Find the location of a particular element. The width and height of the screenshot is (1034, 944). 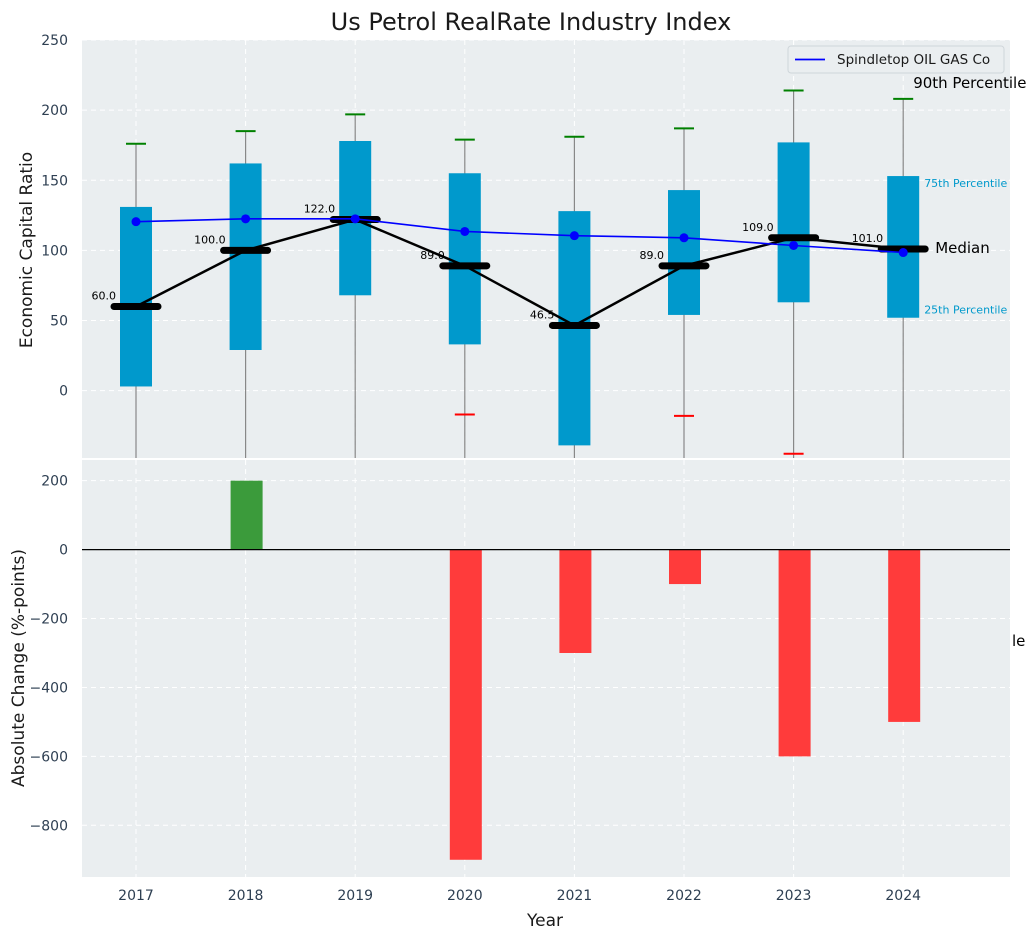

median-value-label: 46.5 is located at coordinates (542, 314).